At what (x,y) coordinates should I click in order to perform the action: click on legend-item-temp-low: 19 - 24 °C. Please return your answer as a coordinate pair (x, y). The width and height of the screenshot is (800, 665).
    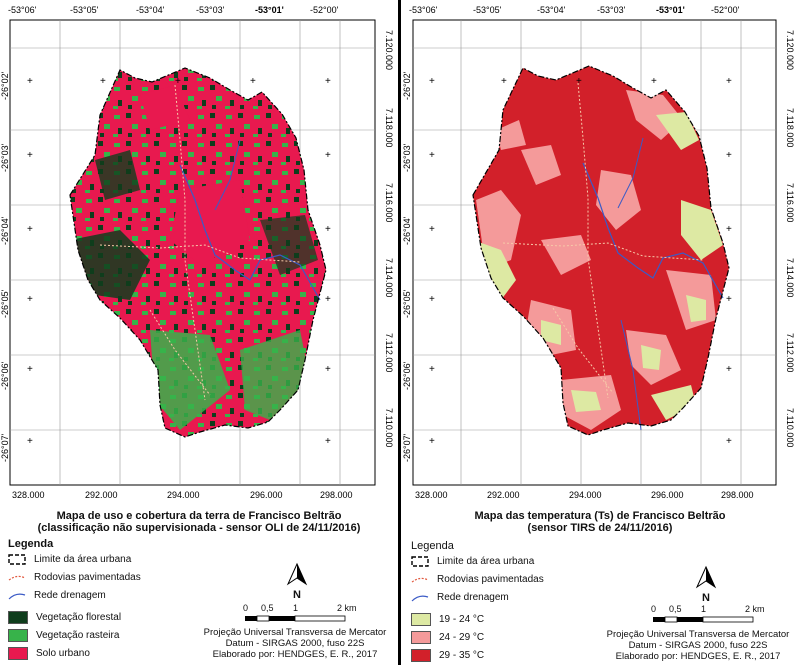
    Looking at the image, I should click on (447, 619).